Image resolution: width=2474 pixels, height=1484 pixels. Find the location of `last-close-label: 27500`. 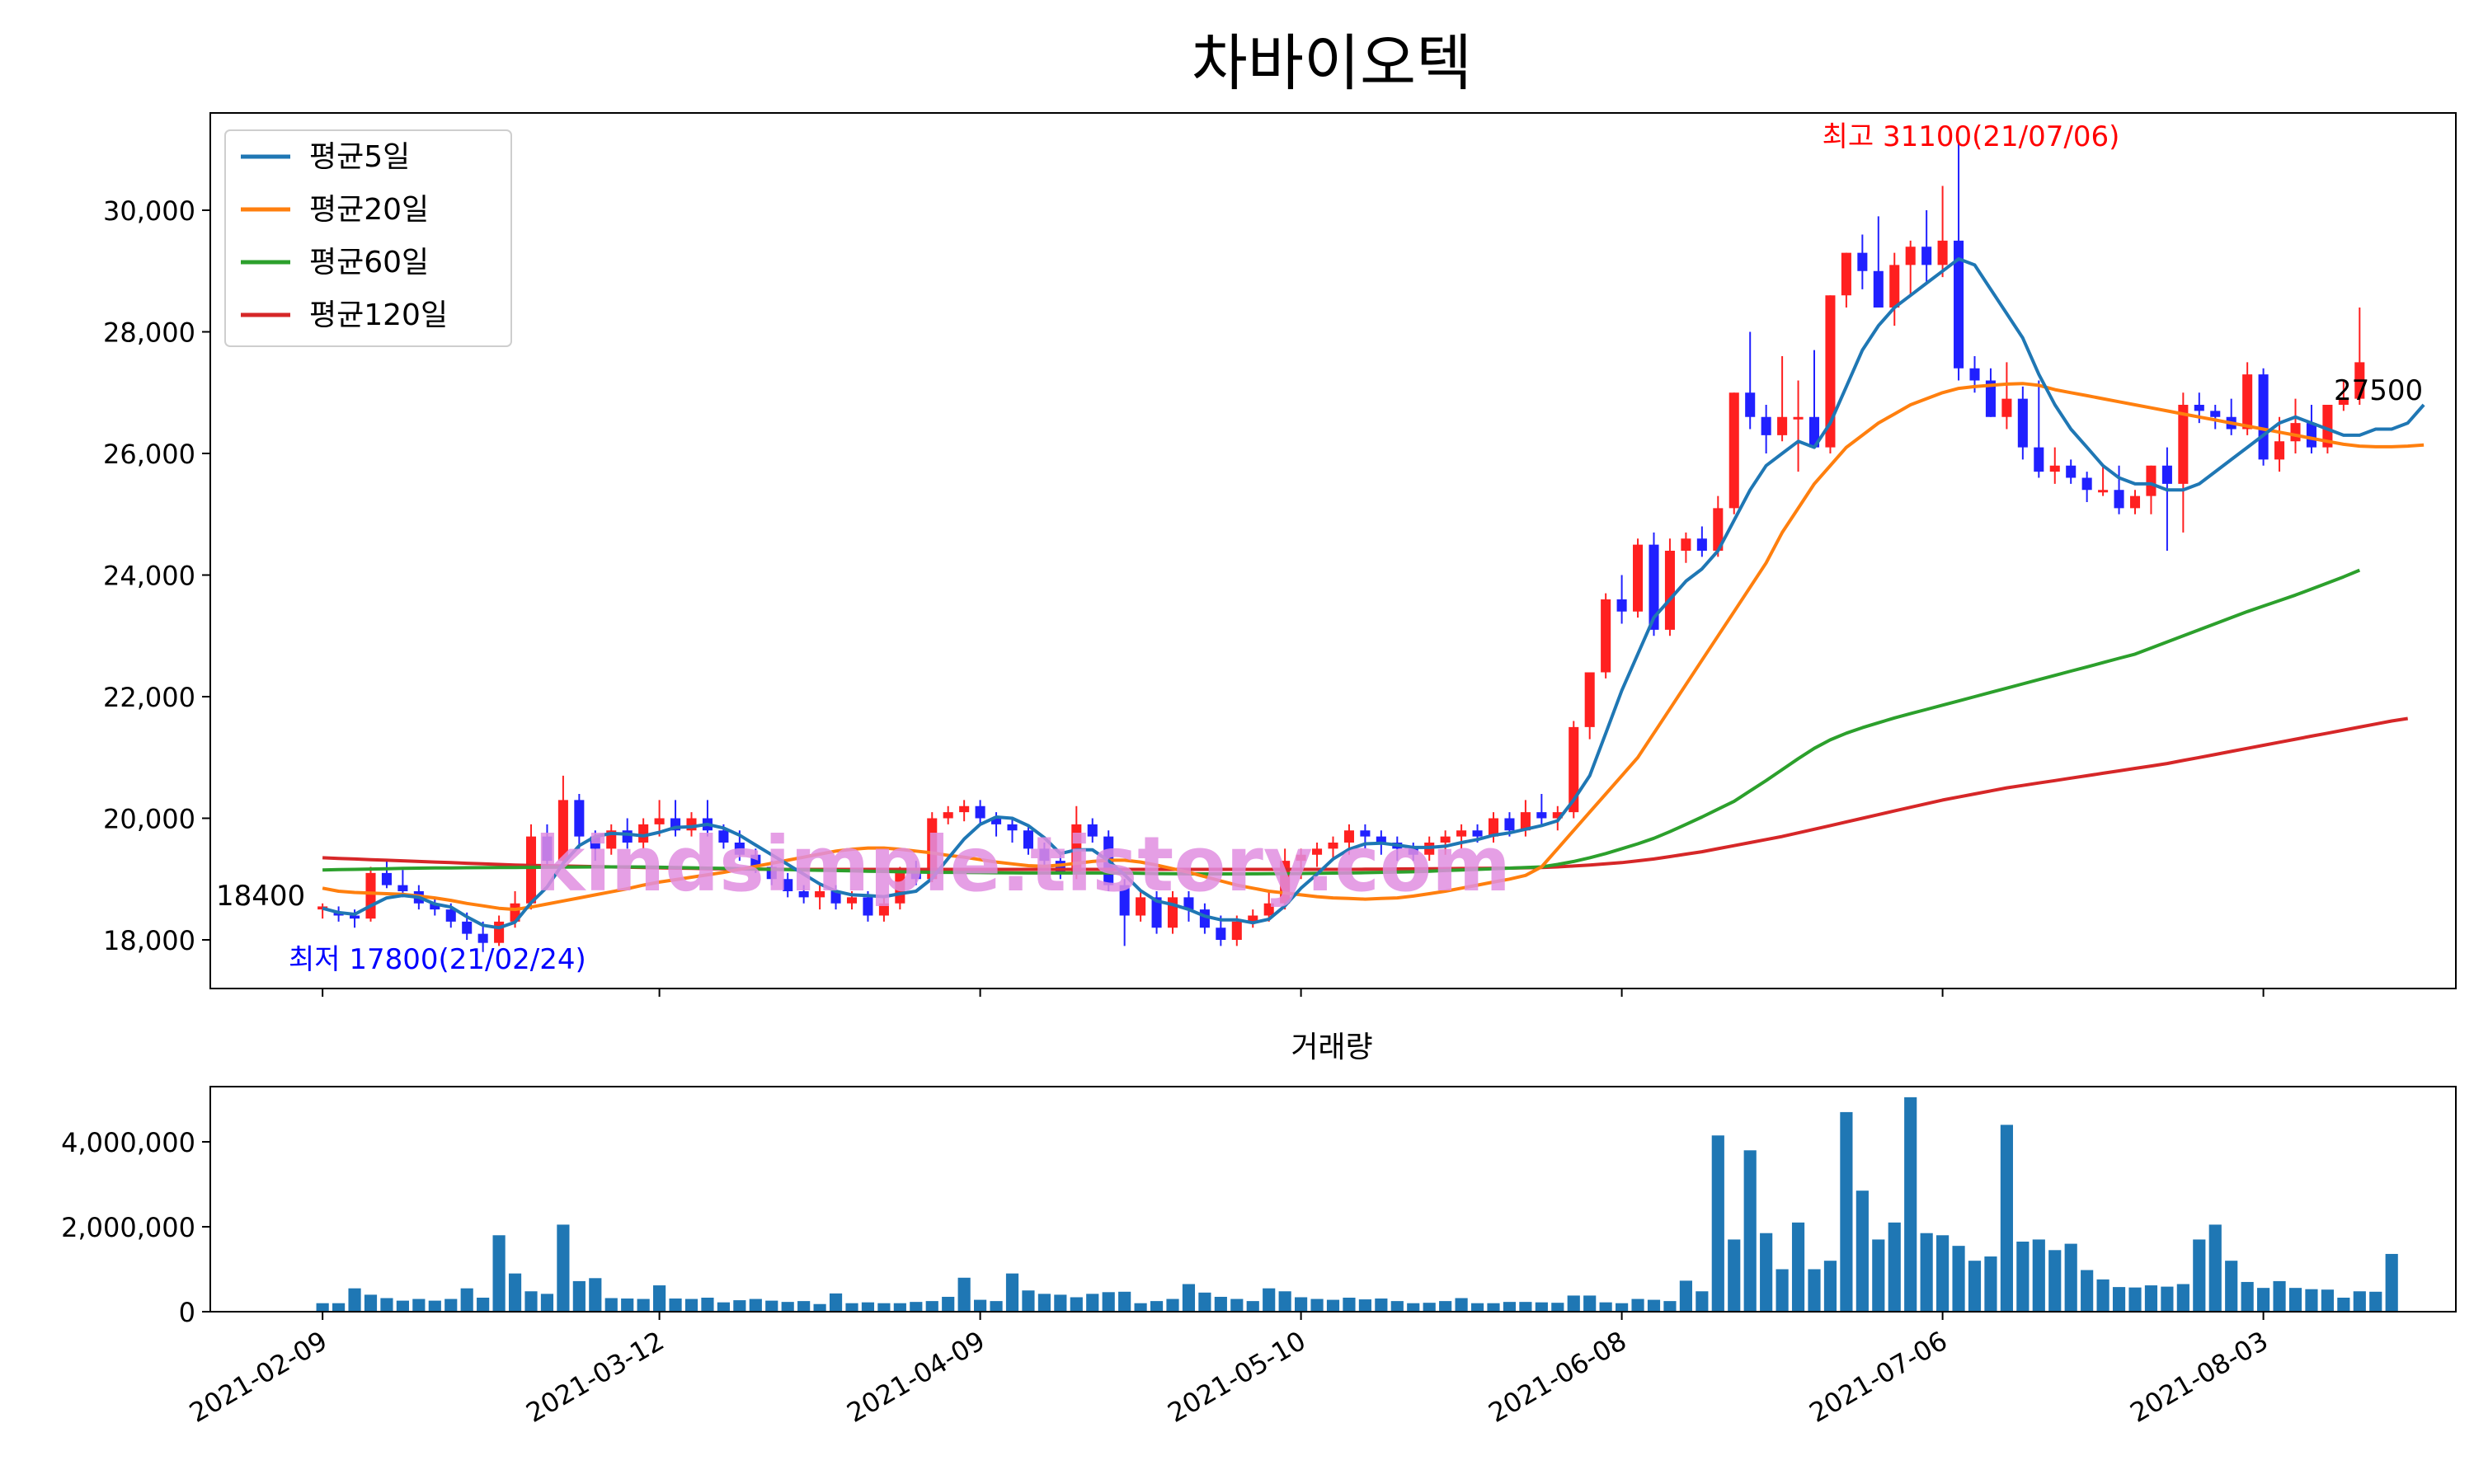

last-close-label: 27500 is located at coordinates (2378, 390).